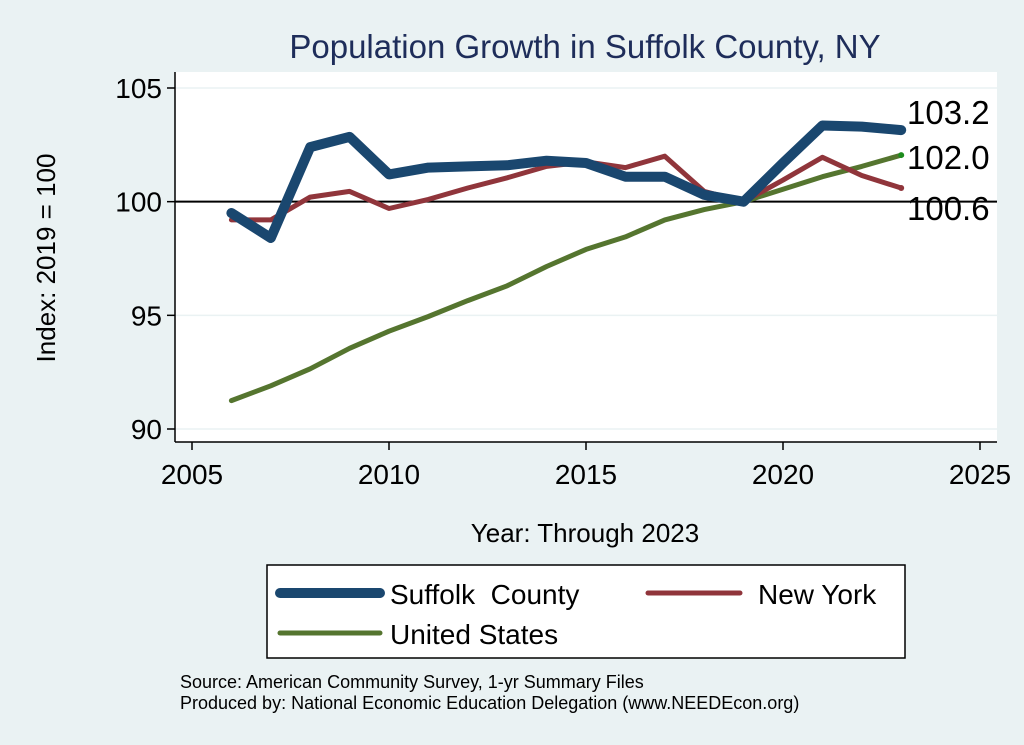  I want to click on x-tick-label: 2020, so click(783, 474).